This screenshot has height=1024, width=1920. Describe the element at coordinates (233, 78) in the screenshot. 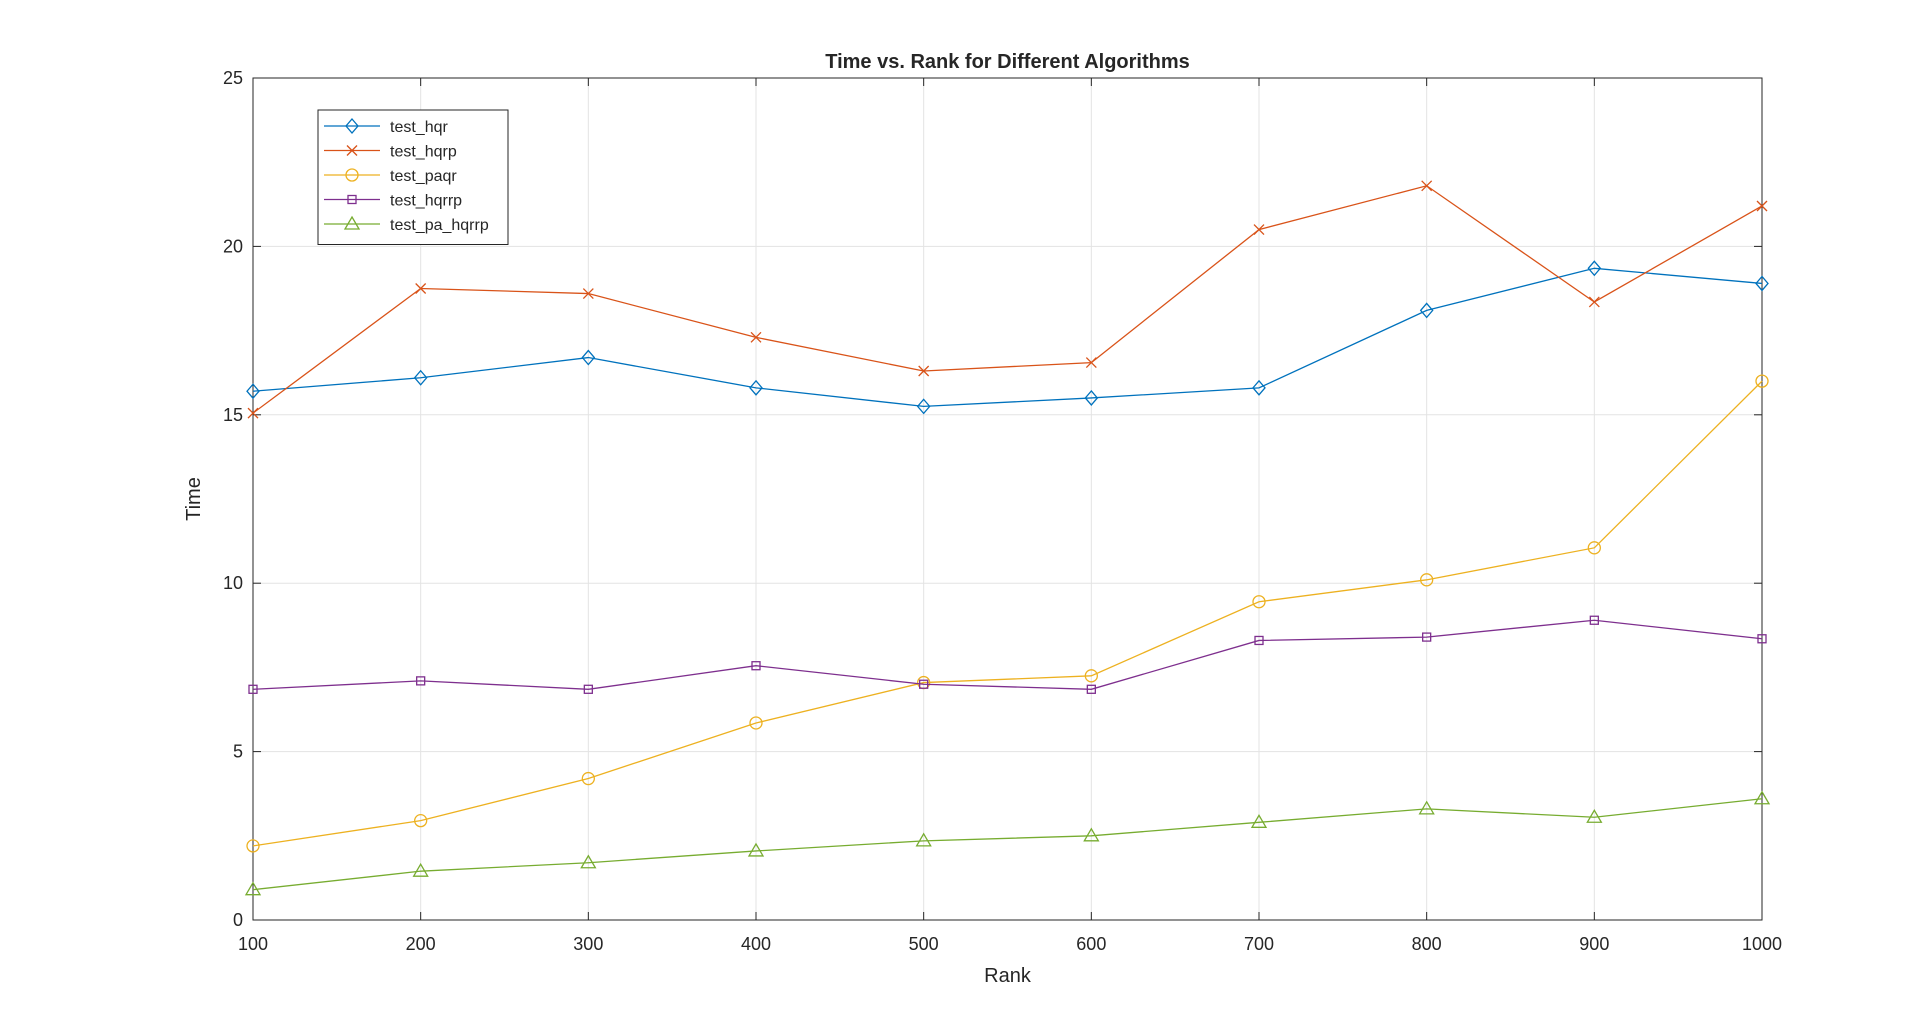

I see `y-tick-label: 25` at that location.